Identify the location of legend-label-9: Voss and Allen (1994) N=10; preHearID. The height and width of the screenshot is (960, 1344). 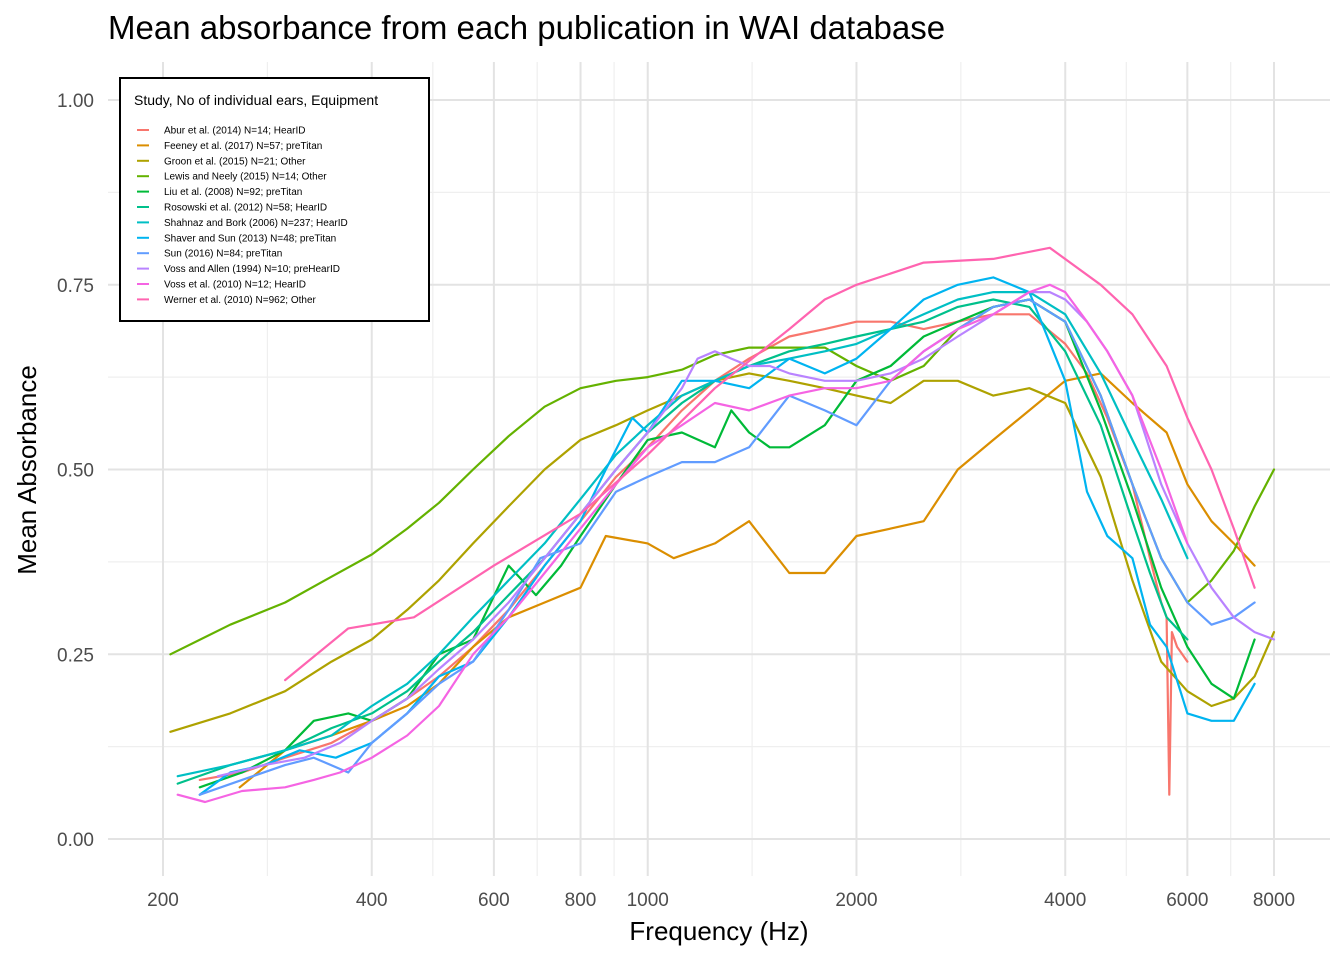
(252, 269).